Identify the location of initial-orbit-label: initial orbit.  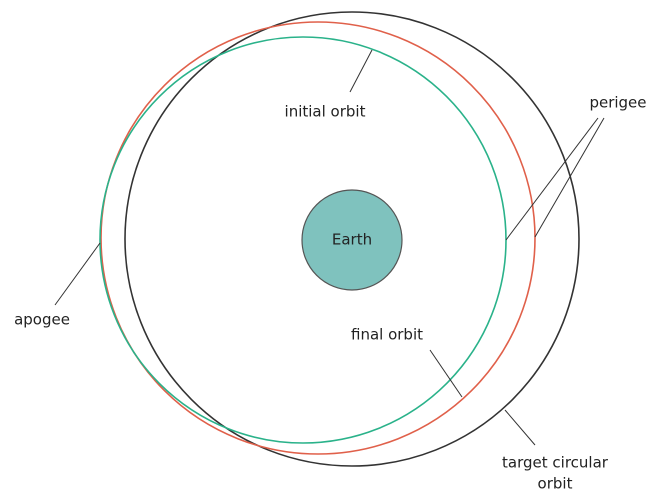
(325, 112).